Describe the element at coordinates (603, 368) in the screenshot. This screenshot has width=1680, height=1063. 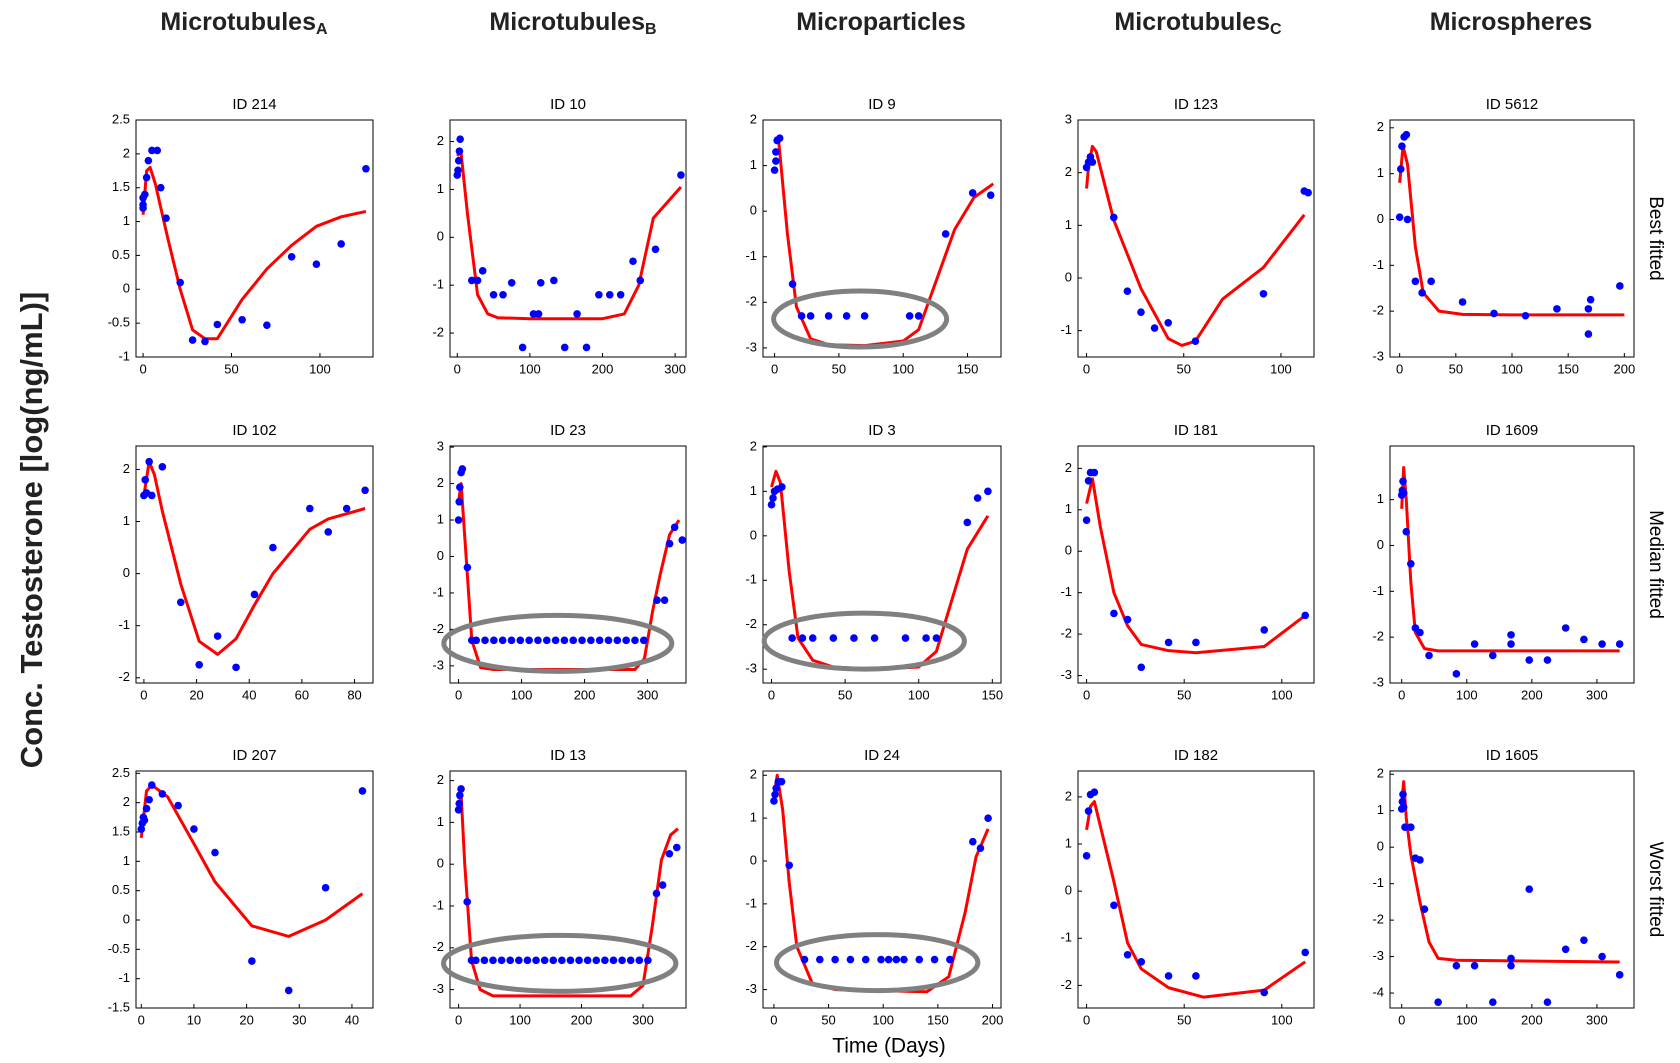
I see `x-tick-label: 200` at that location.